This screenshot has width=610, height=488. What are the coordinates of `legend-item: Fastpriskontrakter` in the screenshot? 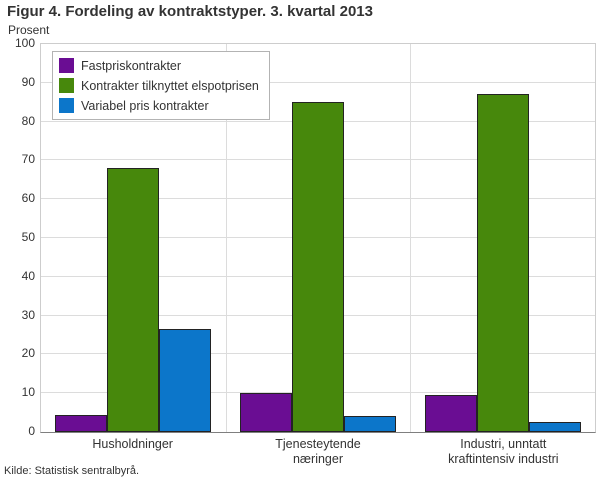 It's located at (159, 65).